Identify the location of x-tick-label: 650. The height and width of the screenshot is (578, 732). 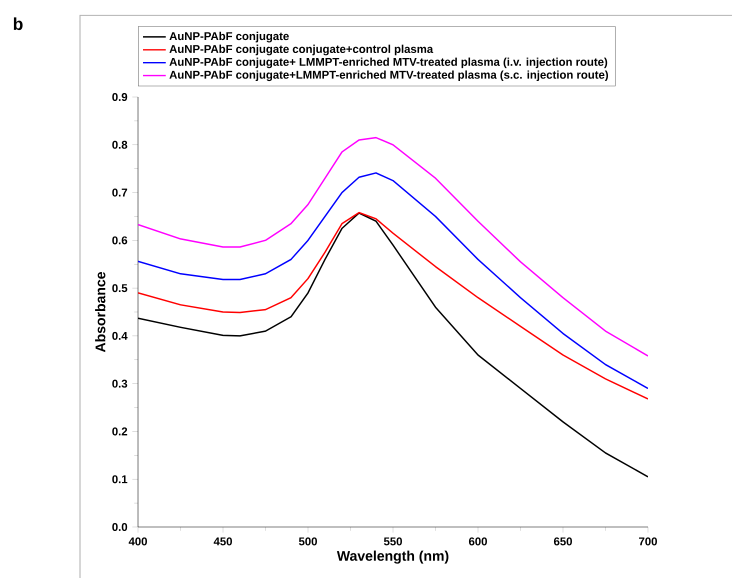
(563, 541).